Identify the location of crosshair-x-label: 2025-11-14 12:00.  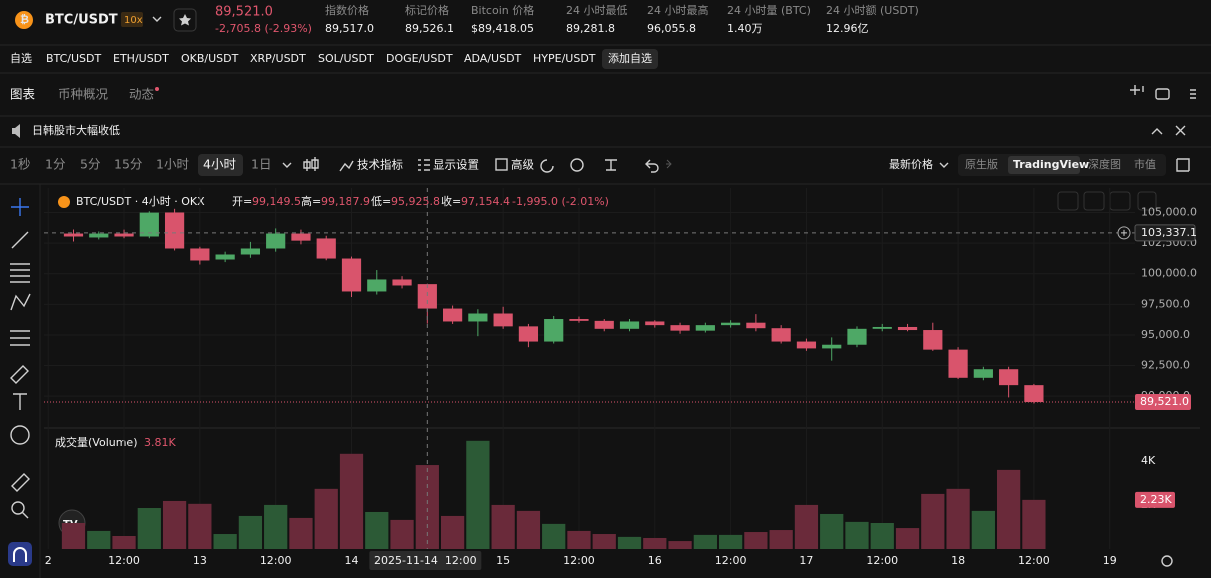
(425, 560).